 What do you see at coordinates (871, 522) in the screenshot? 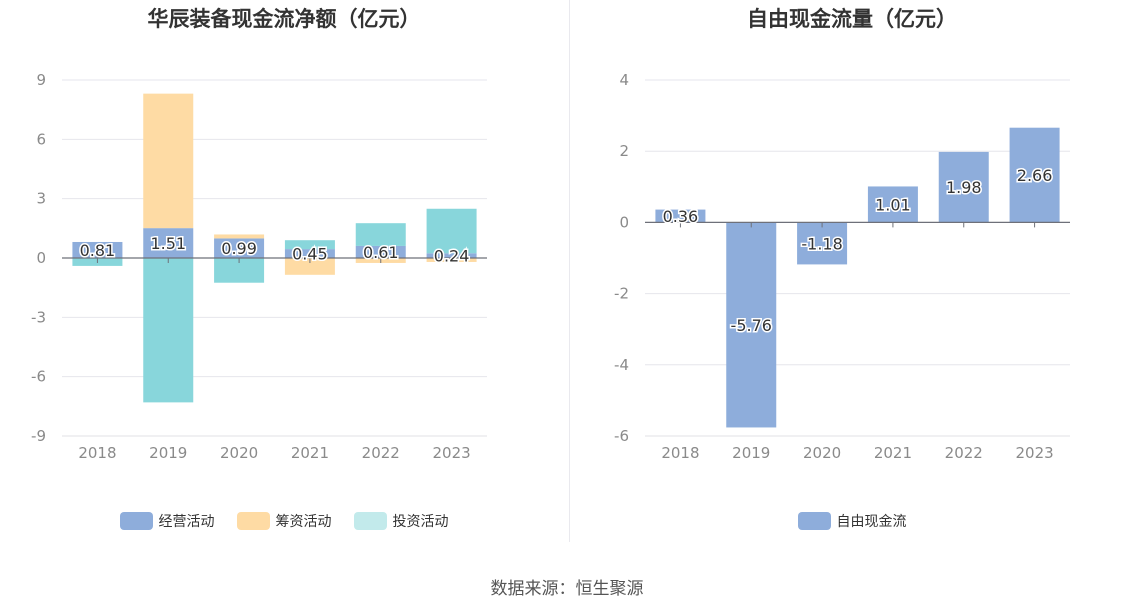
I see `legend-label-free-cashflow: 自由现金流` at bounding box center [871, 522].